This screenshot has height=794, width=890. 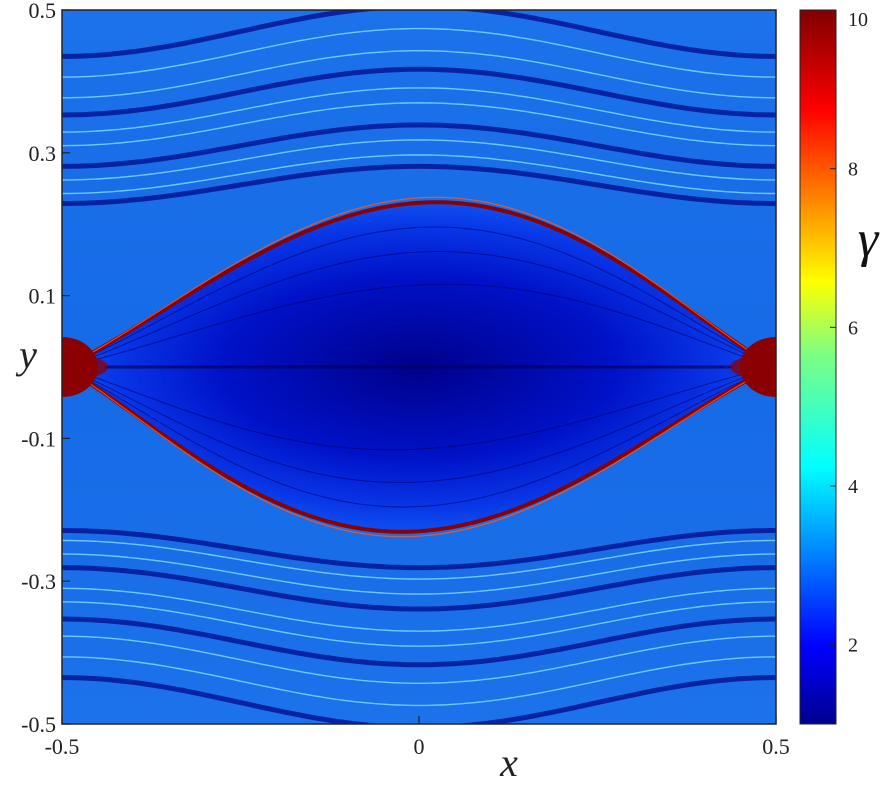 What do you see at coordinates (38, 438) in the screenshot?
I see `y-tick-label: -0.1` at bounding box center [38, 438].